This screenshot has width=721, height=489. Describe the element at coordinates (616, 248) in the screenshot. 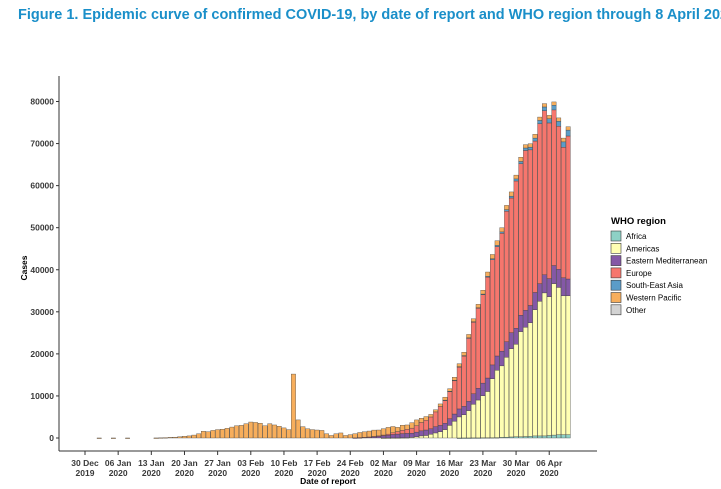

I see `legend-swatch` at that location.